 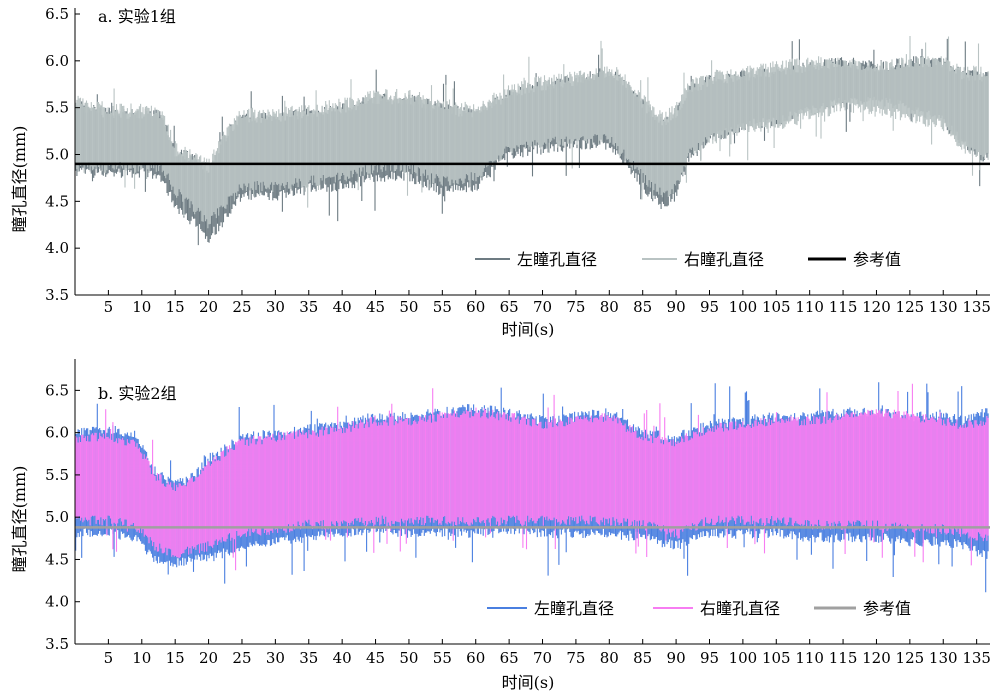 What do you see at coordinates (137, 393) in the screenshot?
I see `panel-b-title: b. 实验2组` at bounding box center [137, 393].